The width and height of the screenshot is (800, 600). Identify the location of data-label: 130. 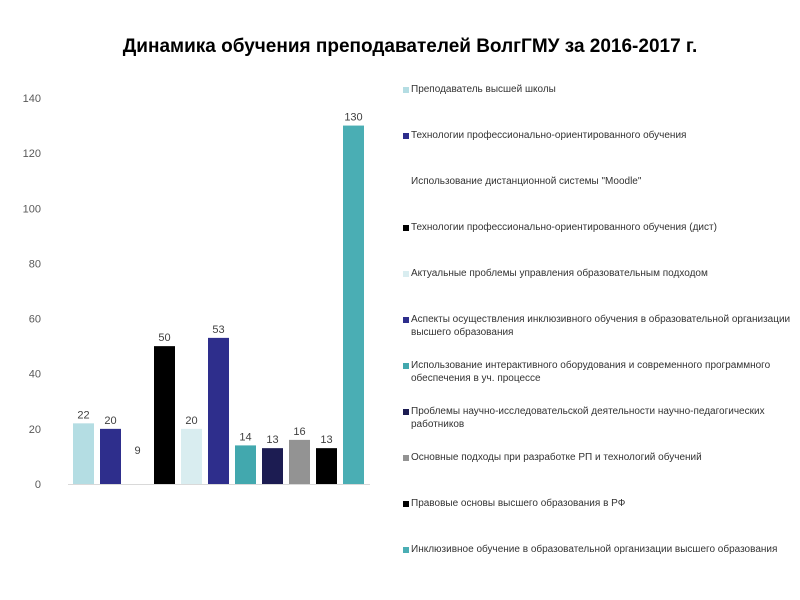
(353, 118).